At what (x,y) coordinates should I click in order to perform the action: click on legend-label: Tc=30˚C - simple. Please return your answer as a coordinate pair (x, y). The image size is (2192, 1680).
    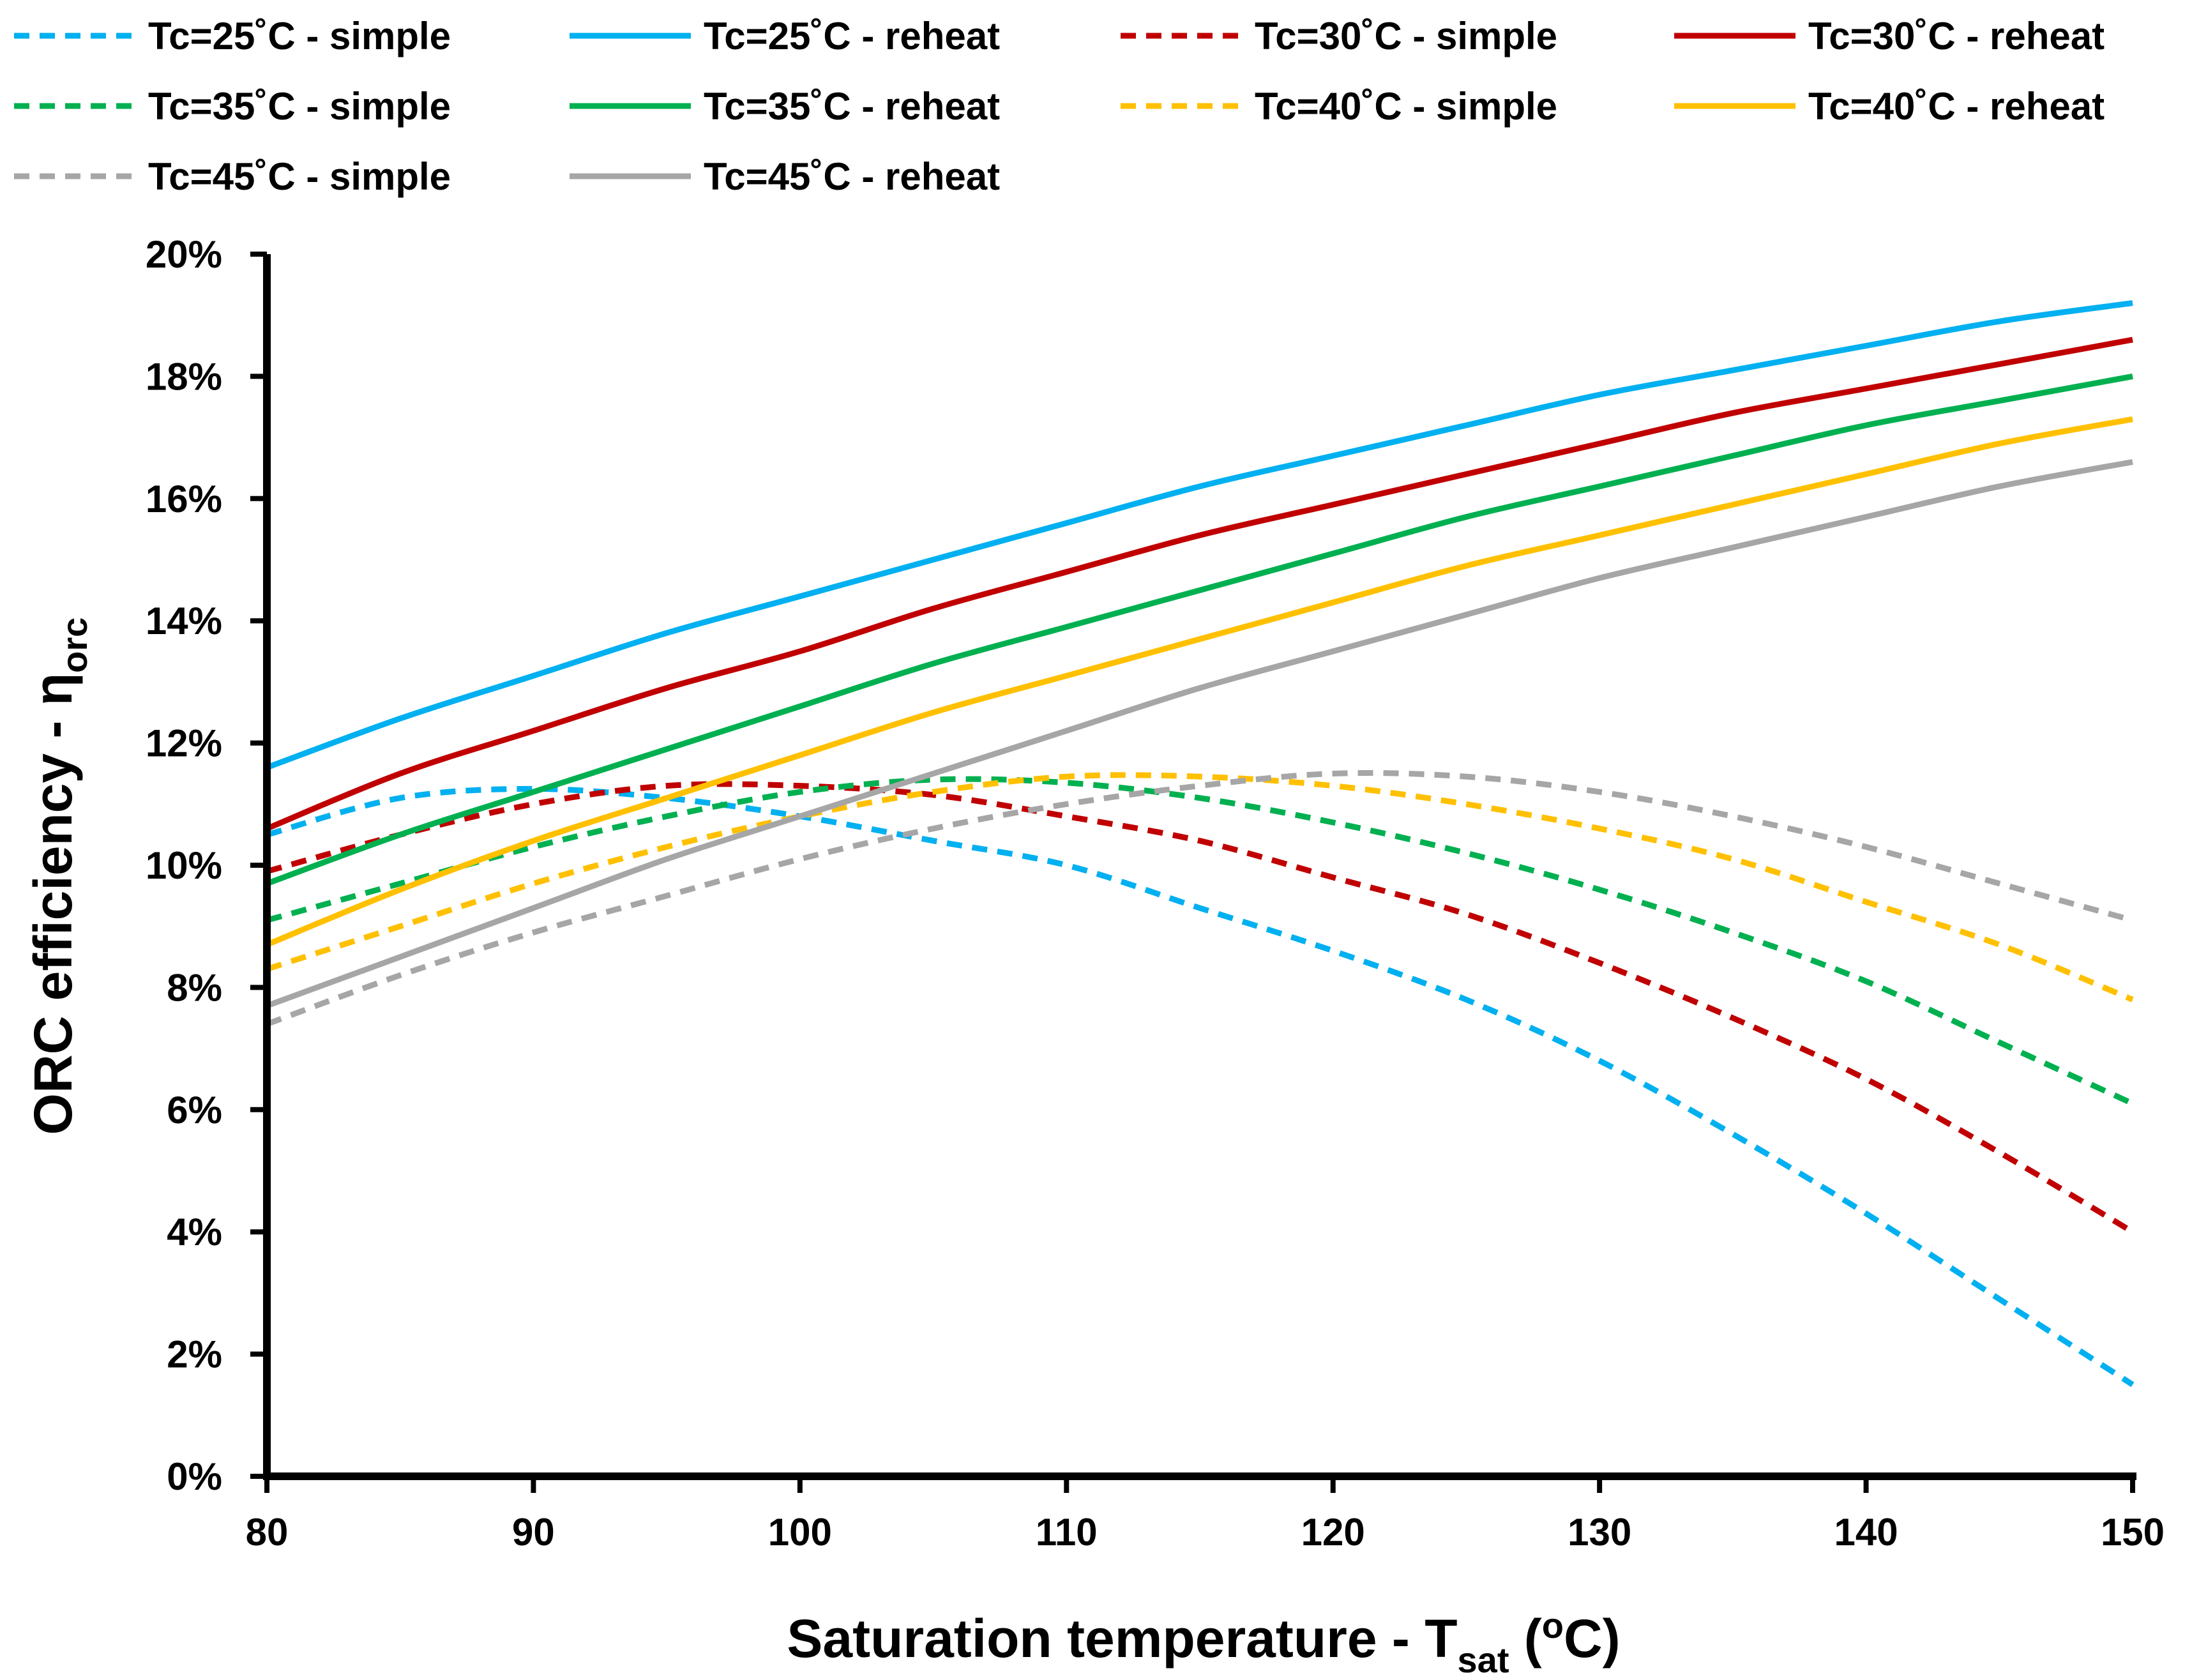
    Looking at the image, I should click on (1406, 36).